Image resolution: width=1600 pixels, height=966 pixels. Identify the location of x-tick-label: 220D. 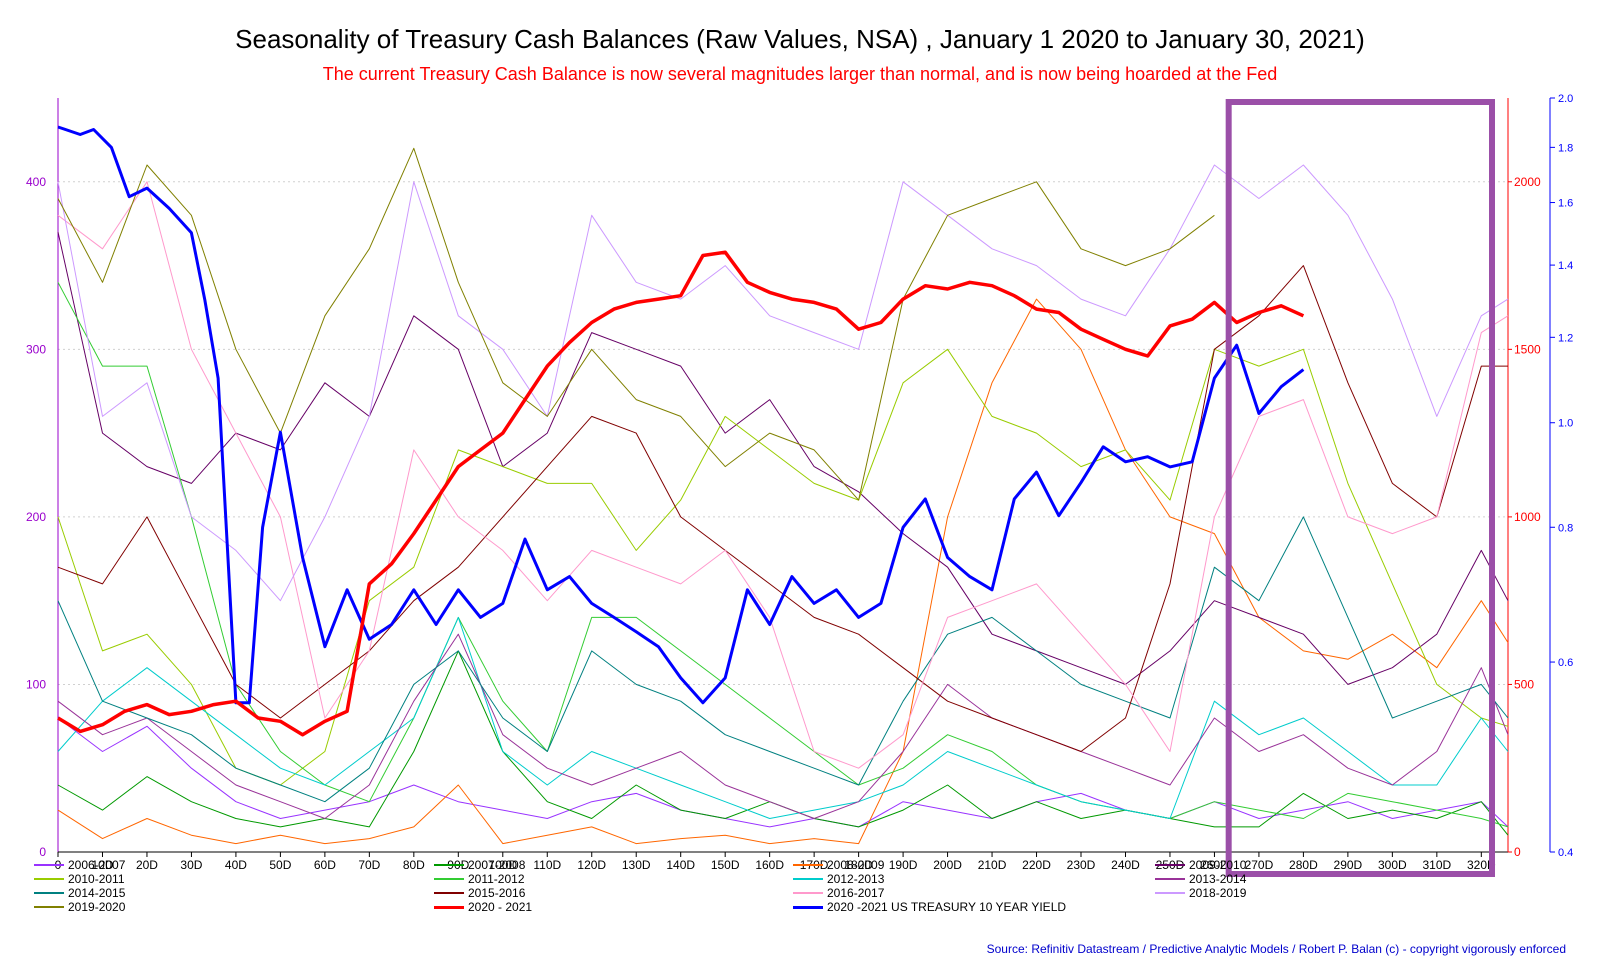
(1036, 865).